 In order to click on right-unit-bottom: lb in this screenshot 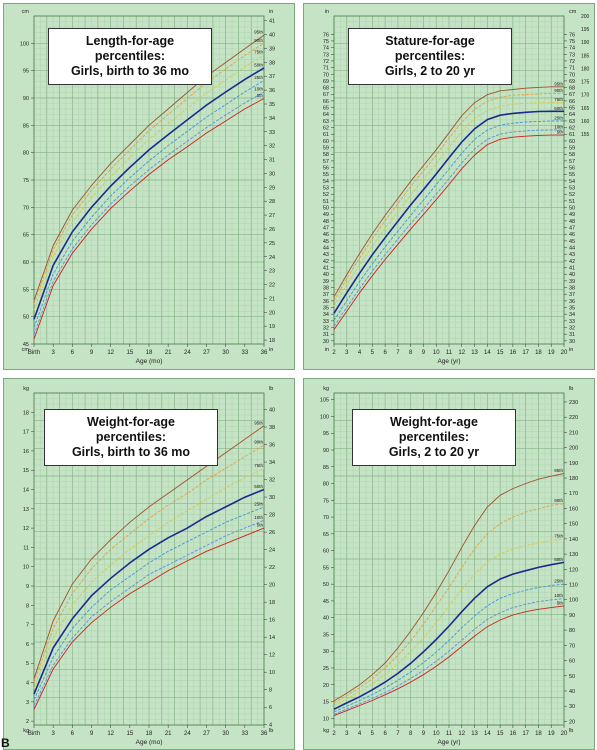, I will do `click(571, 731)`.